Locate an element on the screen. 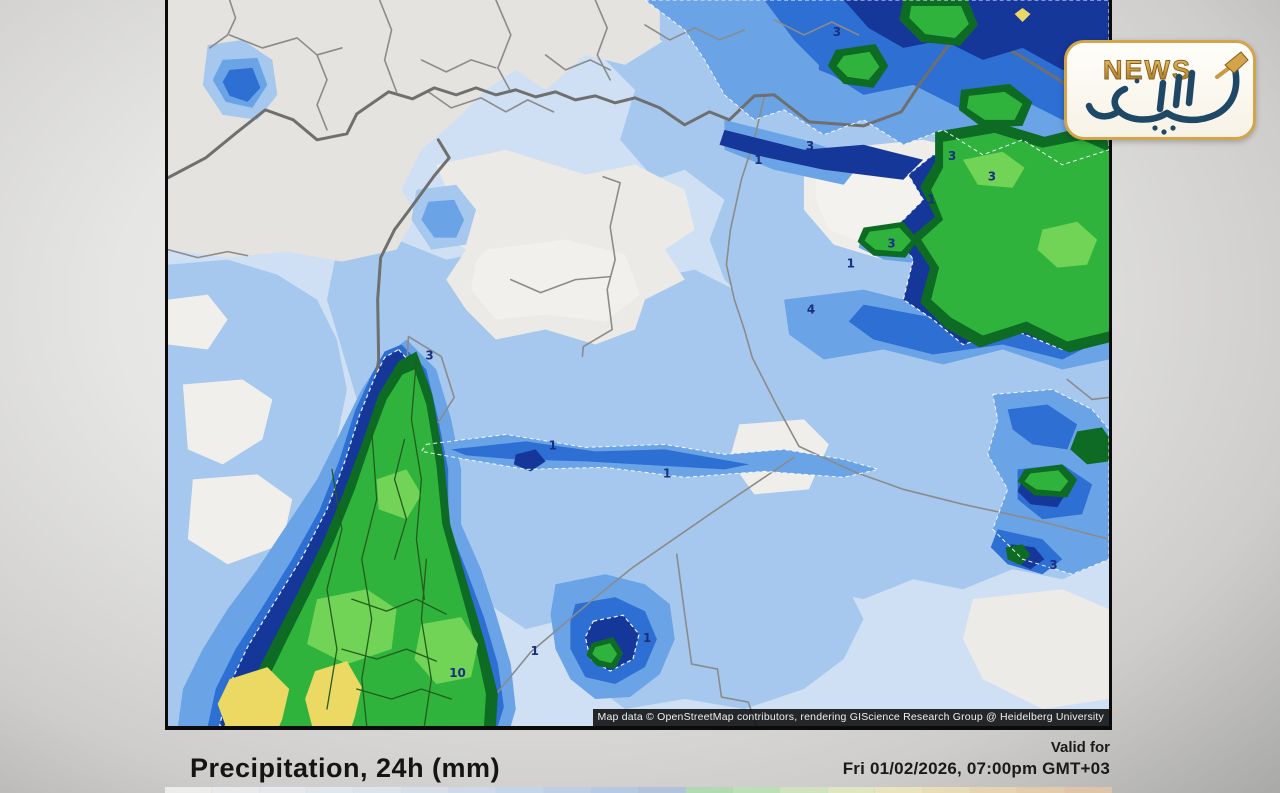  green-strip-admin-lines is located at coordinates (389, 542).